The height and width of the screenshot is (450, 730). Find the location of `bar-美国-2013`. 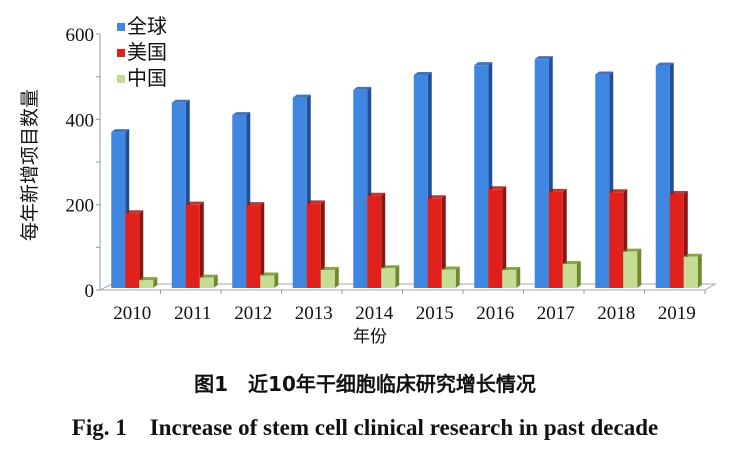

bar-美国-2013 is located at coordinates (313, 245).